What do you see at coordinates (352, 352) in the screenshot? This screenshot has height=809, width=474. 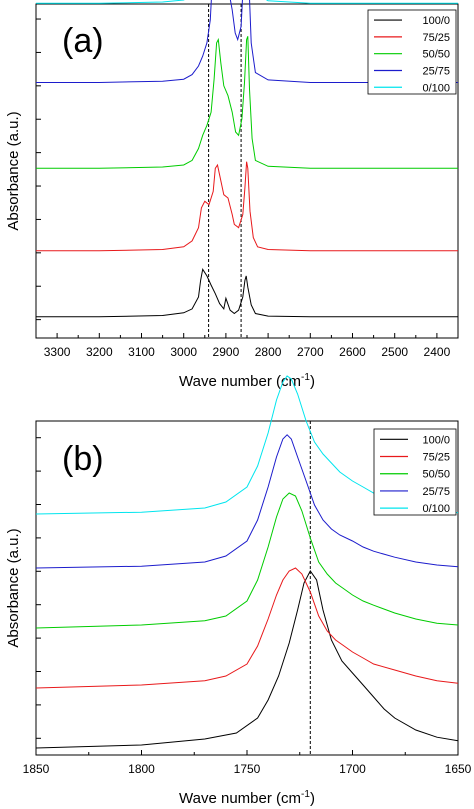 I see `x-tick-label: 2600` at bounding box center [352, 352].